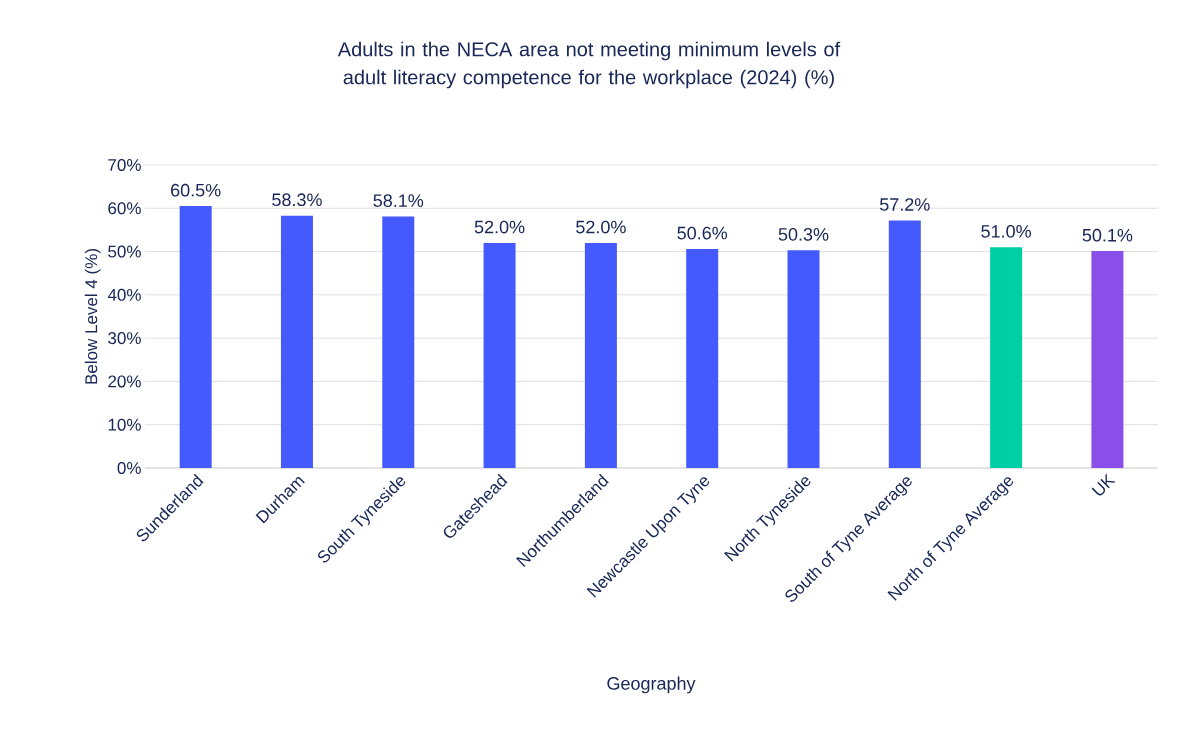 This screenshot has width=1179, height=729. What do you see at coordinates (1107, 235) in the screenshot?
I see `data-label: 50.1%` at bounding box center [1107, 235].